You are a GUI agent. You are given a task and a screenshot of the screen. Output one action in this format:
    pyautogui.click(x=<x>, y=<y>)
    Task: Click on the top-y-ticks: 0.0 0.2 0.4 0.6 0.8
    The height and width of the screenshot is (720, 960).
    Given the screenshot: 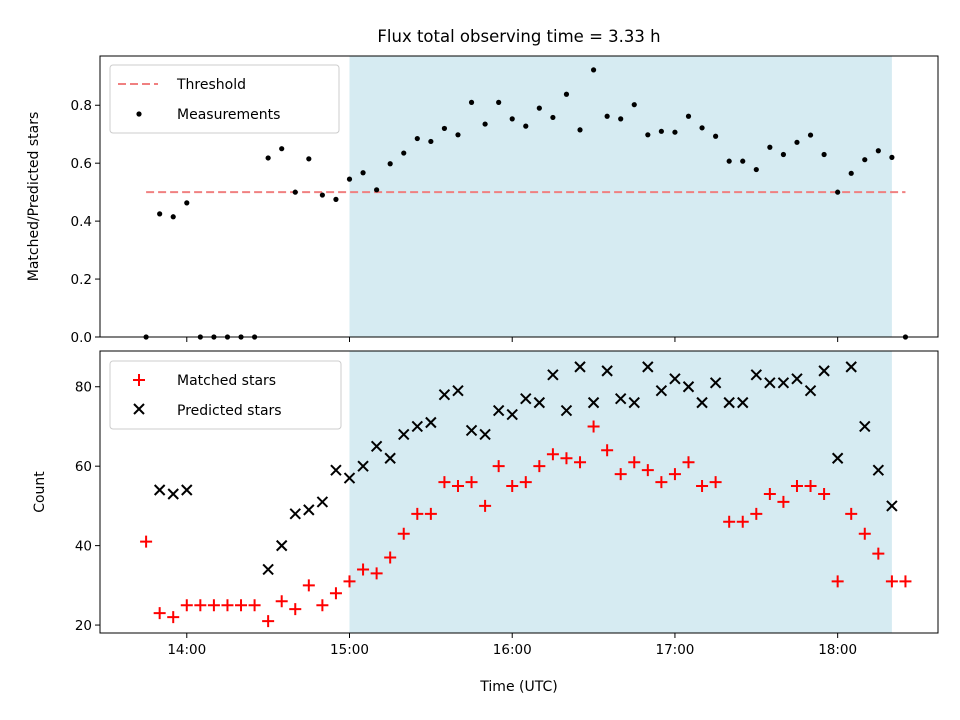 What is the action you would take?
    pyautogui.click(x=85, y=222)
    